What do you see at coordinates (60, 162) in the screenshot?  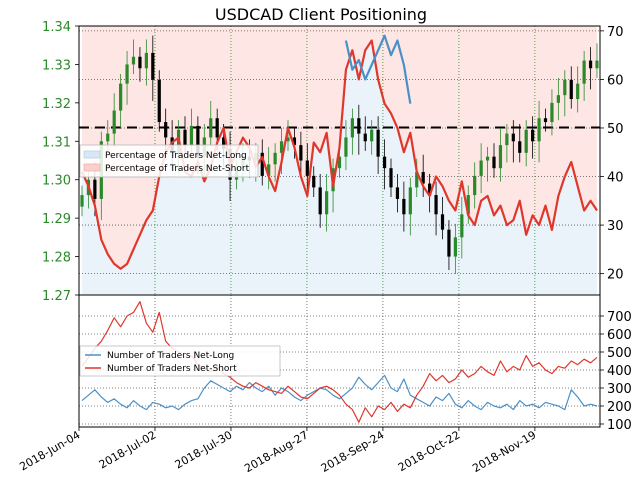 I see `left-price-axis: 1.27 1.28 1.29 1.30 1.31 1.32 1.33 1.34` at bounding box center [60, 162].